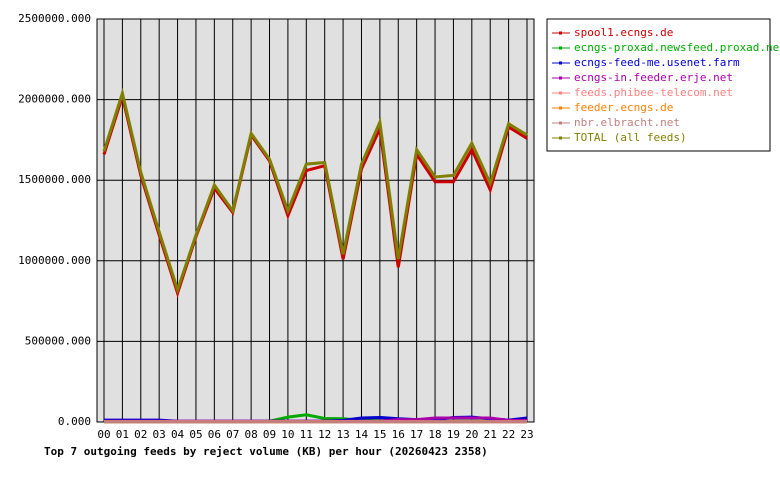 The height and width of the screenshot is (480, 780). Describe the element at coordinates (657, 62) in the screenshot. I see `legend-label: ecngs-feed-me.usenet.farm` at that location.